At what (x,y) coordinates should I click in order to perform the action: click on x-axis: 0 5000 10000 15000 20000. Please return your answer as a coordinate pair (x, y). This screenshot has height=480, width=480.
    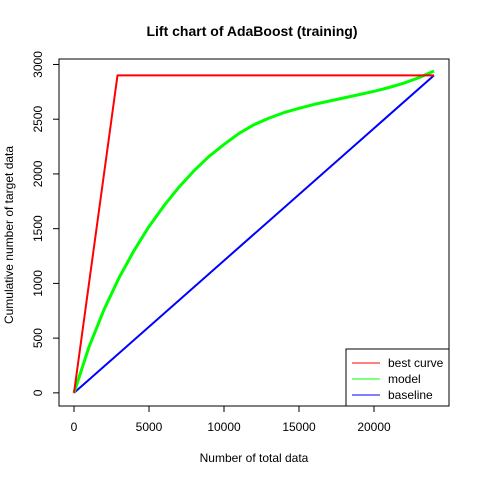
    Looking at the image, I should click on (231, 420).